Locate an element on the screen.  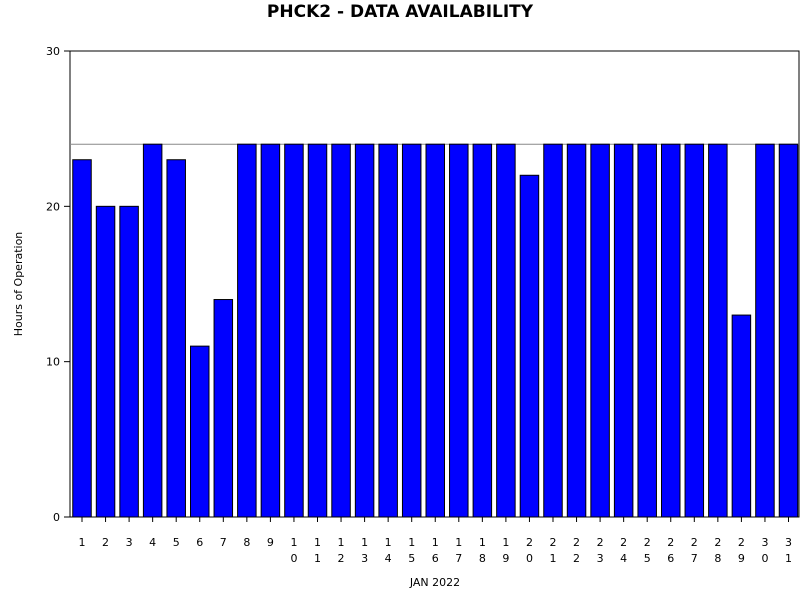
x-tick-label: 4 is located at coordinates (152, 542).